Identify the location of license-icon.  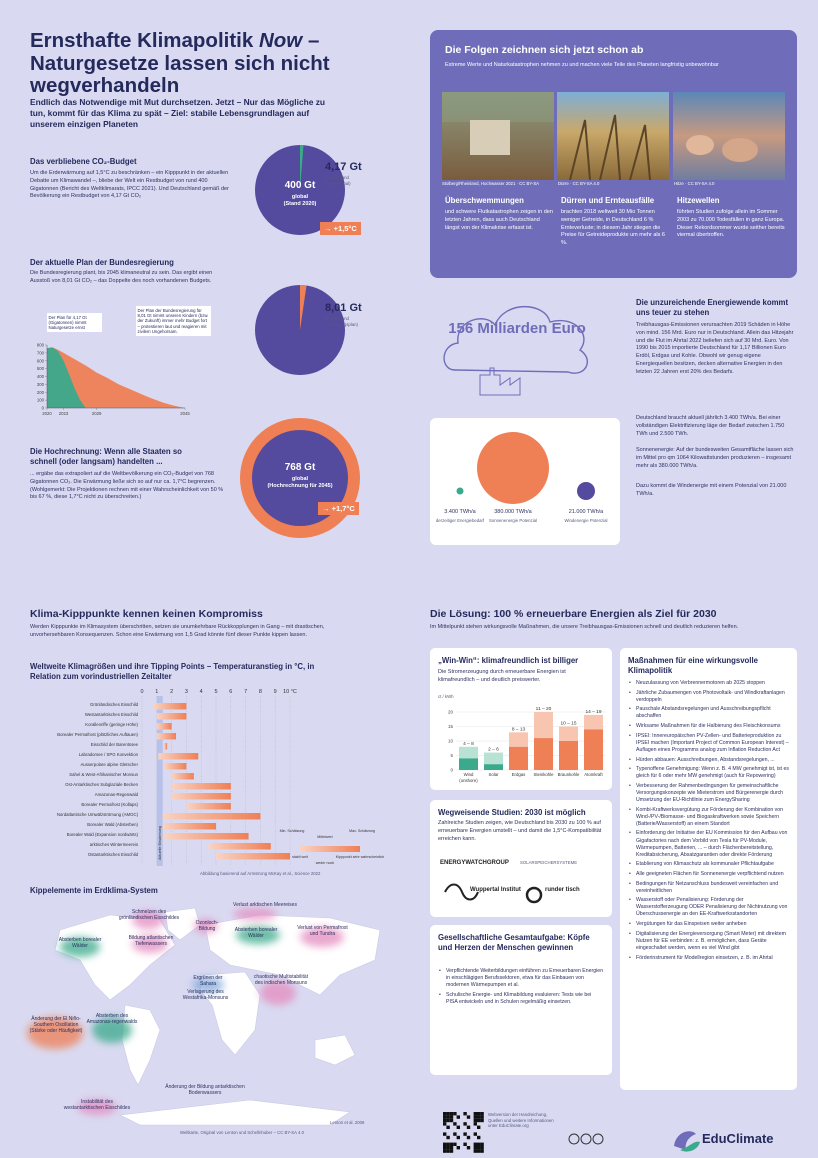
(574, 1139).